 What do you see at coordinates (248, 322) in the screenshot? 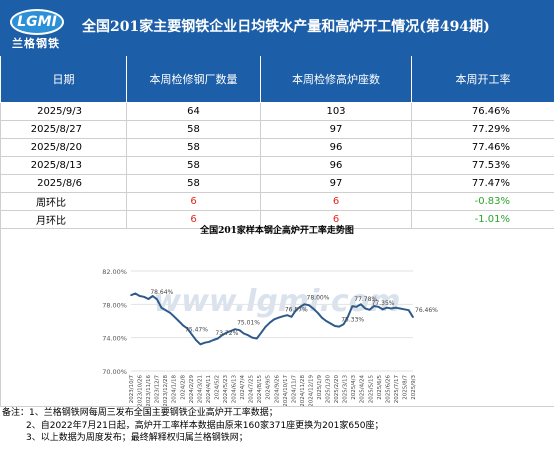
I see `data-label: 75.01%` at bounding box center [248, 322].